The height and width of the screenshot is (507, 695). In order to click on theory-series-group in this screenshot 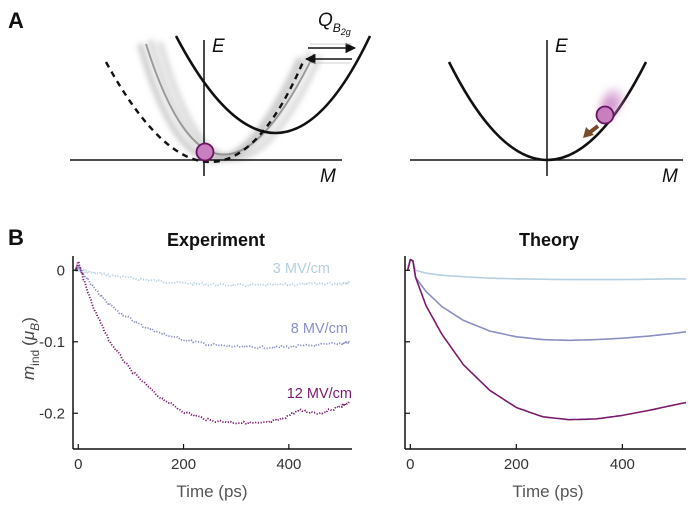, I will do `click(546, 339)`.